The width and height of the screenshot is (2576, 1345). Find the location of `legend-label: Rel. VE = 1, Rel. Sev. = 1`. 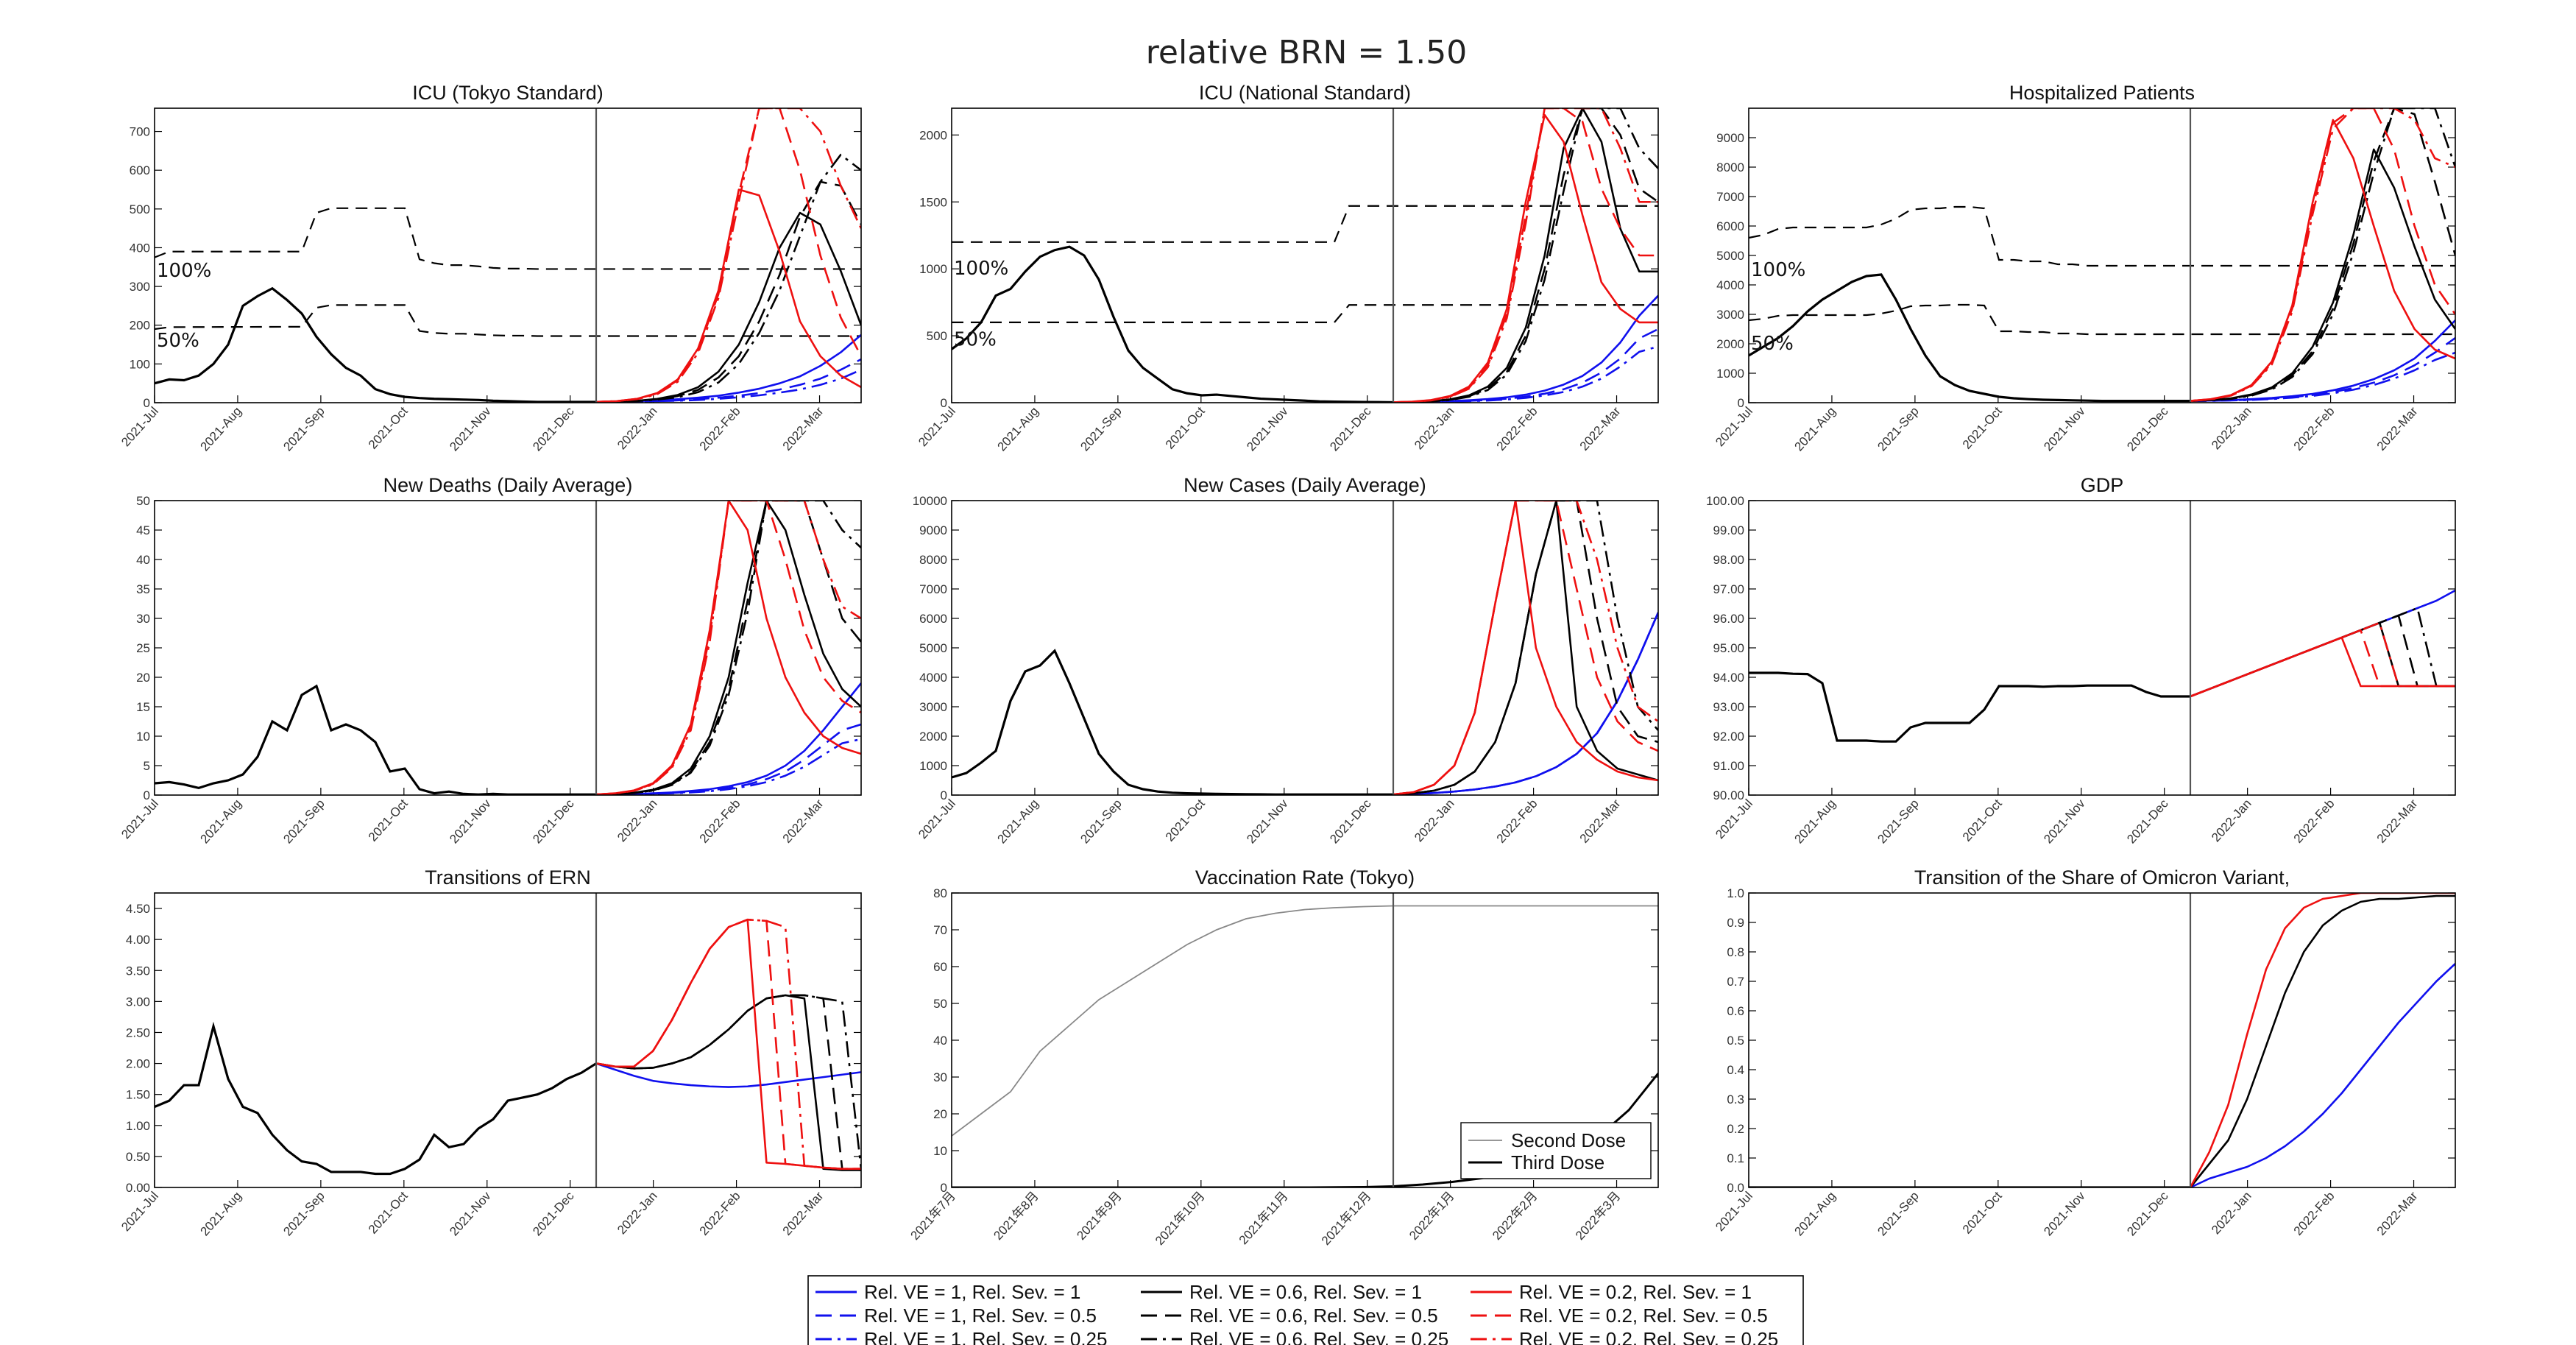

legend-label: Rel. VE = 1, Rel. Sev. = 1 is located at coordinates (972, 1292).